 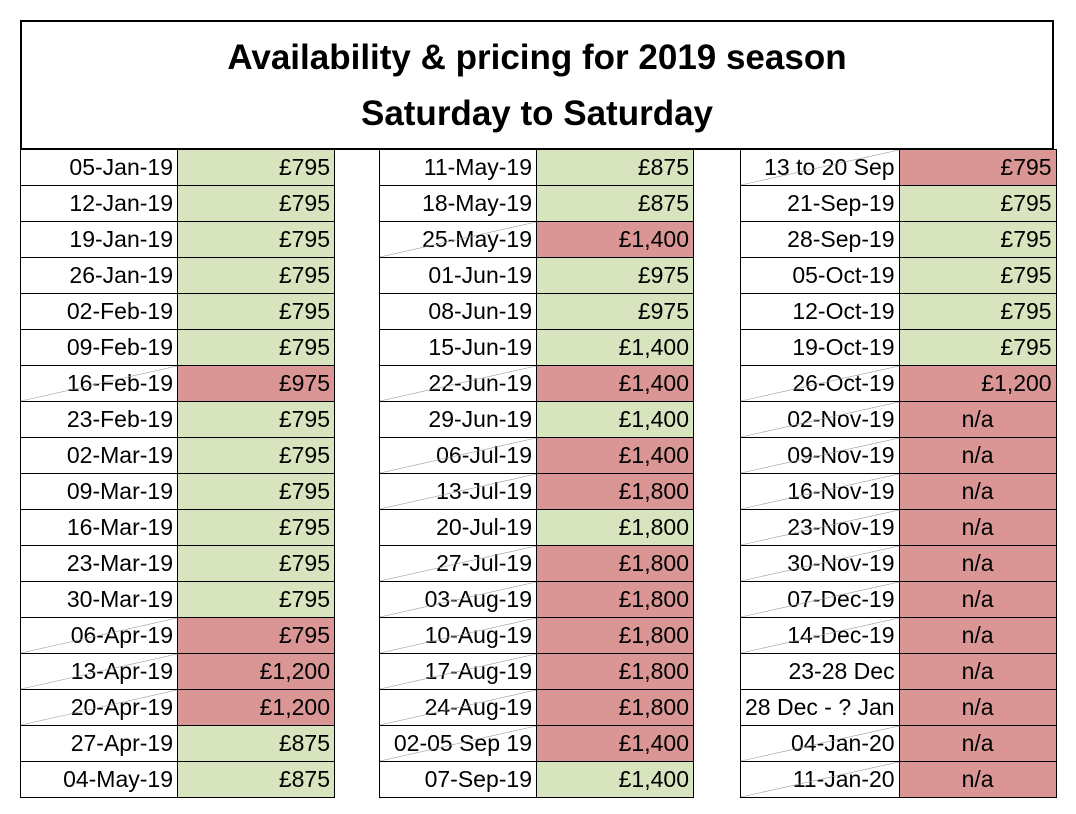 I want to click on week-date: 16-Feb-19, so click(x=119, y=383).